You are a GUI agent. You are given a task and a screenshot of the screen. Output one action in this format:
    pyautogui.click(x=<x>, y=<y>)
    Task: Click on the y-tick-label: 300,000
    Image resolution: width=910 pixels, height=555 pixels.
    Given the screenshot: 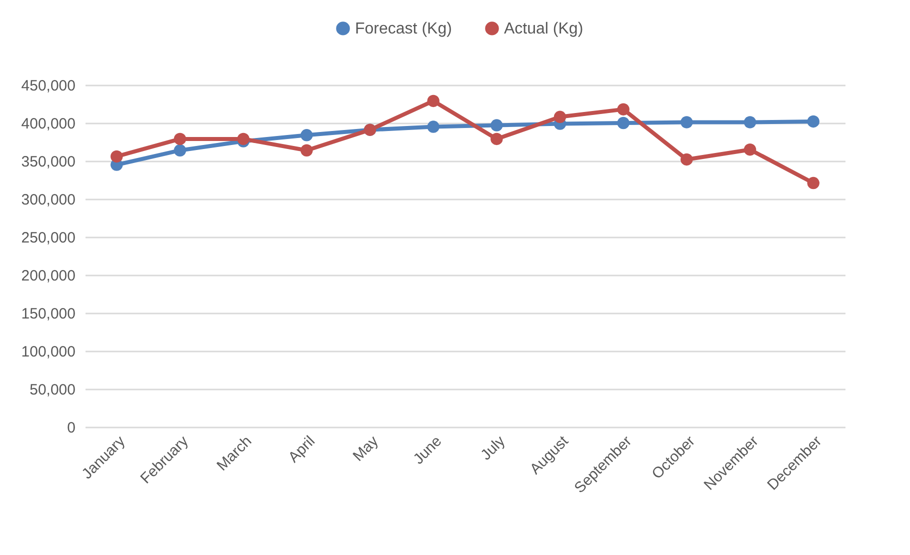 What is the action you would take?
    pyautogui.click(x=48, y=200)
    